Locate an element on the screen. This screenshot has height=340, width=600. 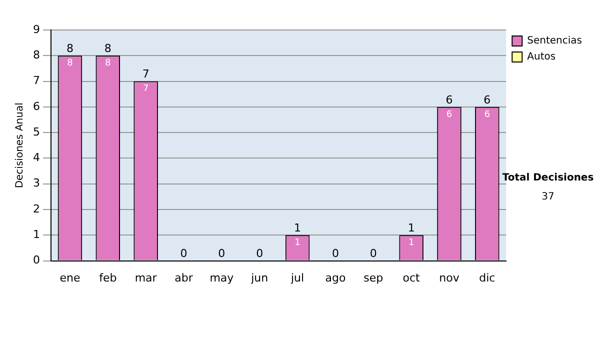
x-tick-label: dic is located at coordinates (487, 277).